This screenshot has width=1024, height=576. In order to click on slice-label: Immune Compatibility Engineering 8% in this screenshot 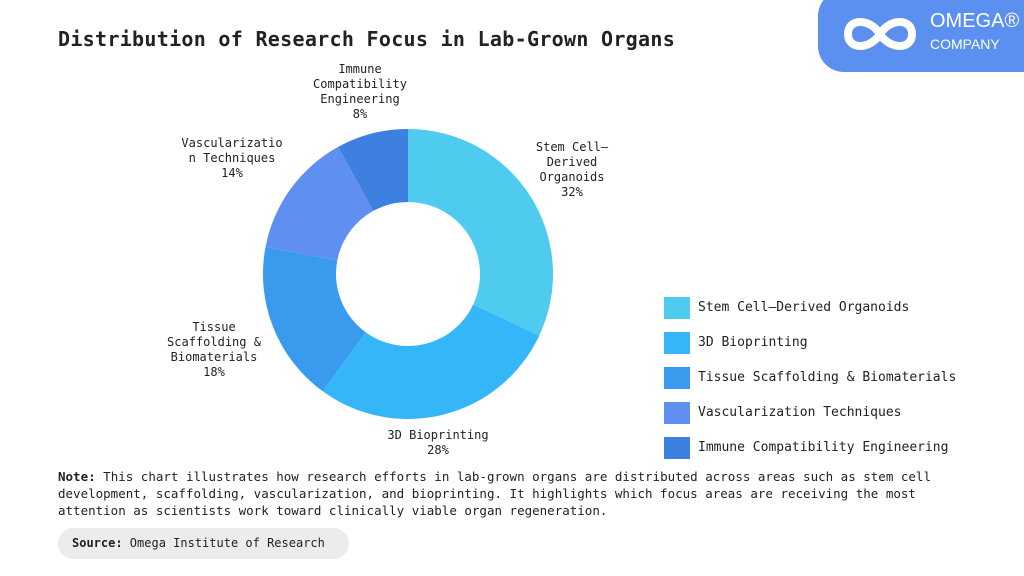, I will do `click(360, 91)`.